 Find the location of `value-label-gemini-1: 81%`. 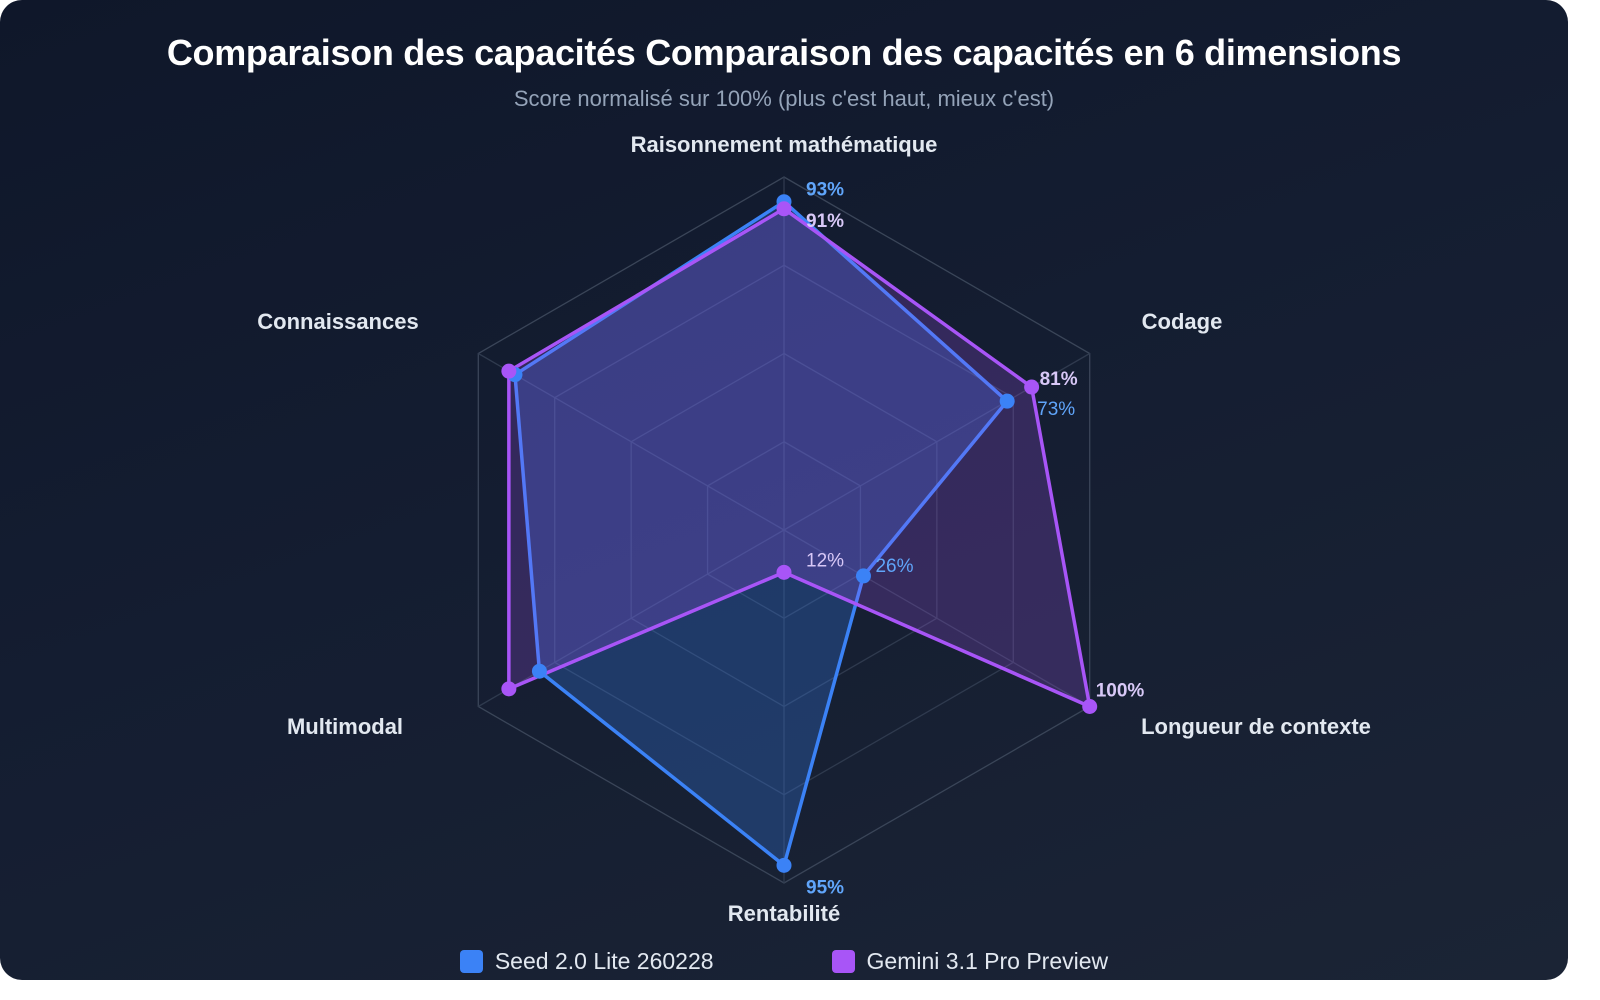

value-label-gemini-1: 81% is located at coordinates (1059, 379).